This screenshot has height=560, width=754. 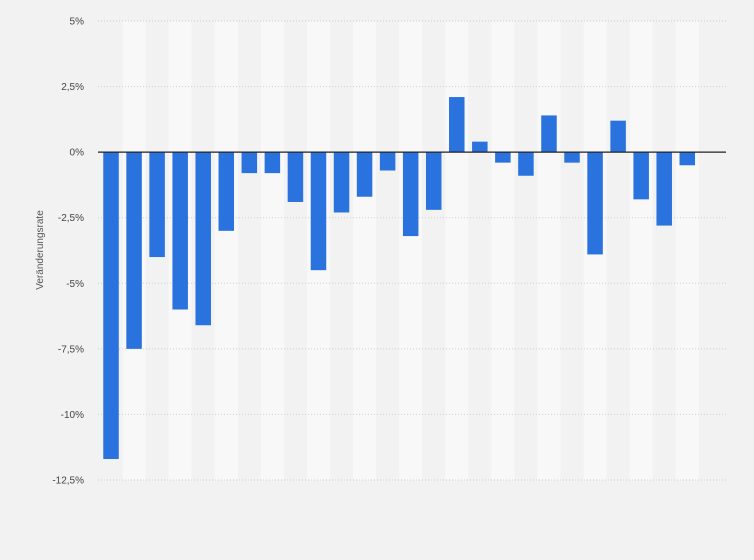 What do you see at coordinates (75, 284) in the screenshot?
I see `y-tick-label: -5%` at bounding box center [75, 284].